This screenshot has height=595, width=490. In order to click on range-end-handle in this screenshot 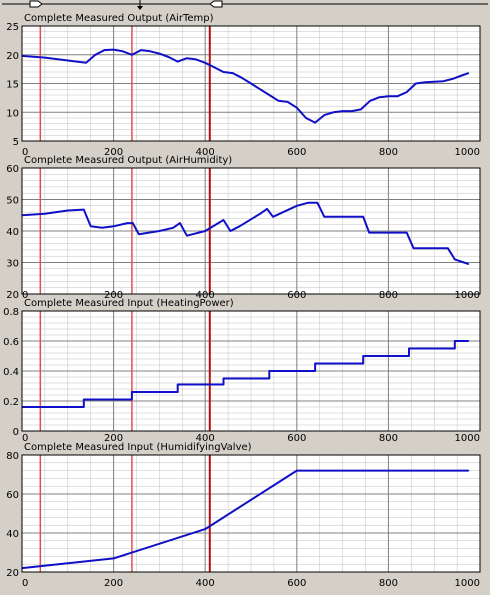, I will do `click(216, 4)`.